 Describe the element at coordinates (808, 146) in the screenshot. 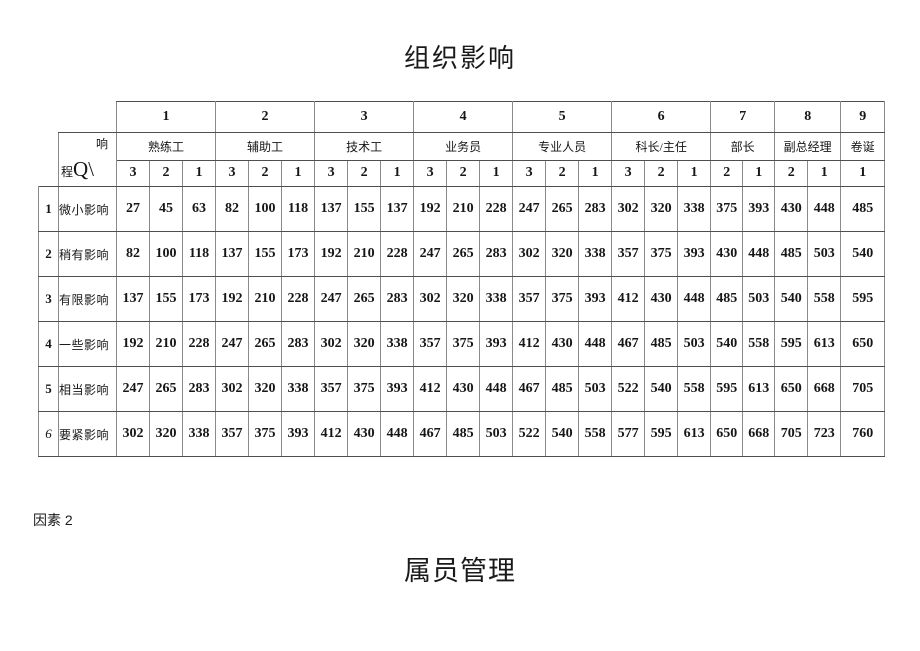

I see `job-title-cell: 副总经理` at that location.